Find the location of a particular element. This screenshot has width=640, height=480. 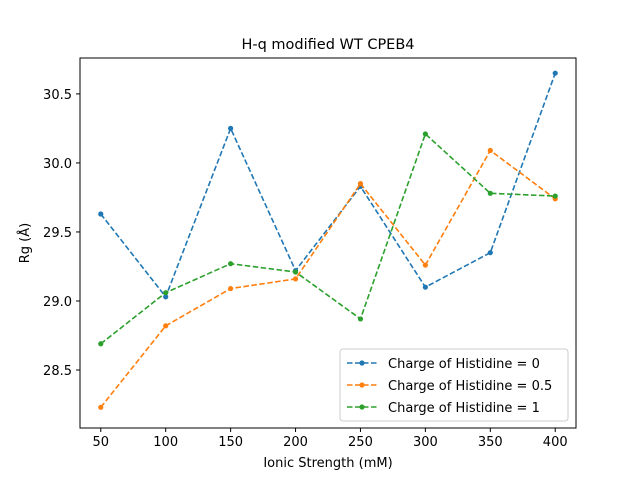

x-axis-ticks: 50 100 150 200 250 300 350 400 is located at coordinates (330, 439).